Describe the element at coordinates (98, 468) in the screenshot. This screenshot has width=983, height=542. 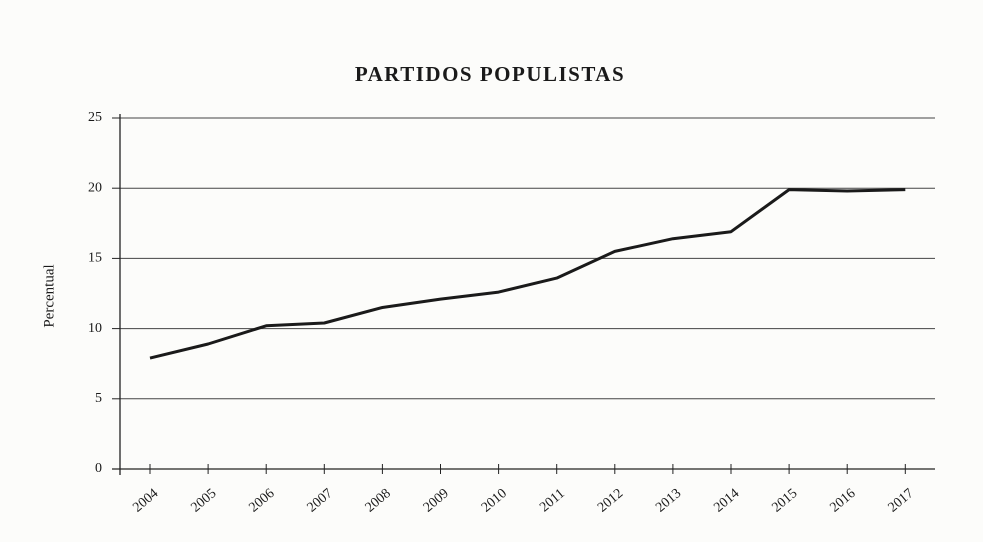
I see `y-tick-label: 0` at that location.